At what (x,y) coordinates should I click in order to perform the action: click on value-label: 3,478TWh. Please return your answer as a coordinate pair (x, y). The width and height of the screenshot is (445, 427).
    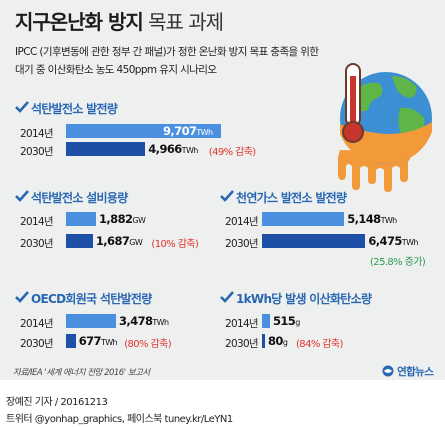
    Looking at the image, I should click on (144, 321).